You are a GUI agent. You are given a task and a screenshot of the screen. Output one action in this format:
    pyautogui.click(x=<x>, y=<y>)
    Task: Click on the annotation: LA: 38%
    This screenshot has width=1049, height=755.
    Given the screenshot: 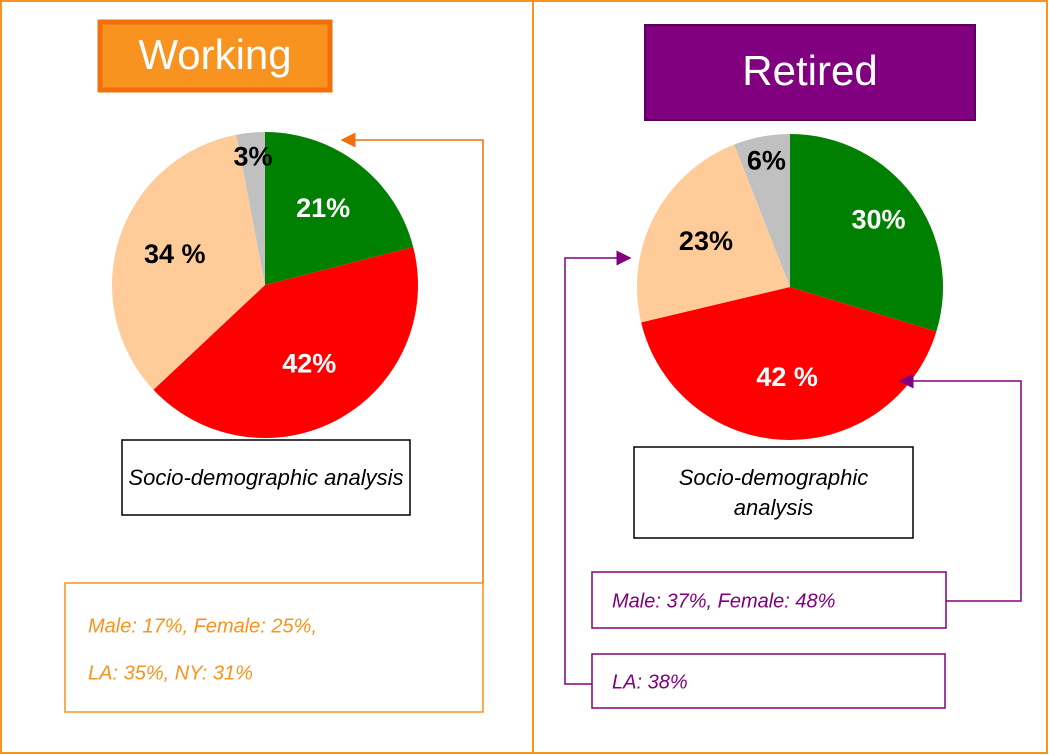 What is the action you would take?
    pyautogui.click(x=650, y=682)
    